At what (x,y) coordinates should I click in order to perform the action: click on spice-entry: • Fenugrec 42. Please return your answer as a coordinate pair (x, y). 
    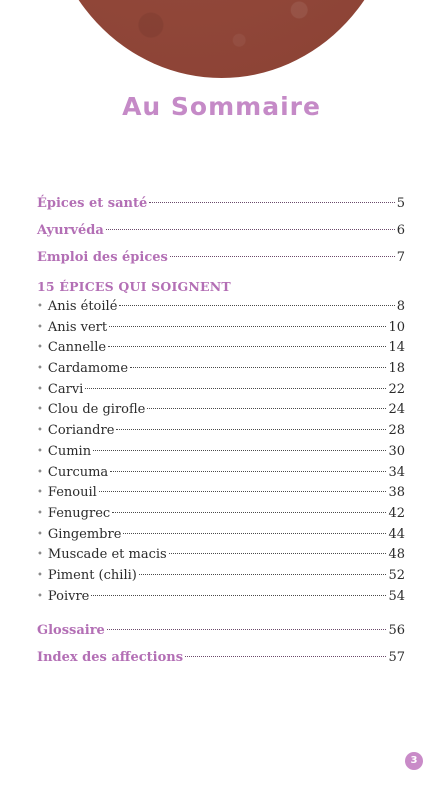
    Looking at the image, I should click on (221, 516).